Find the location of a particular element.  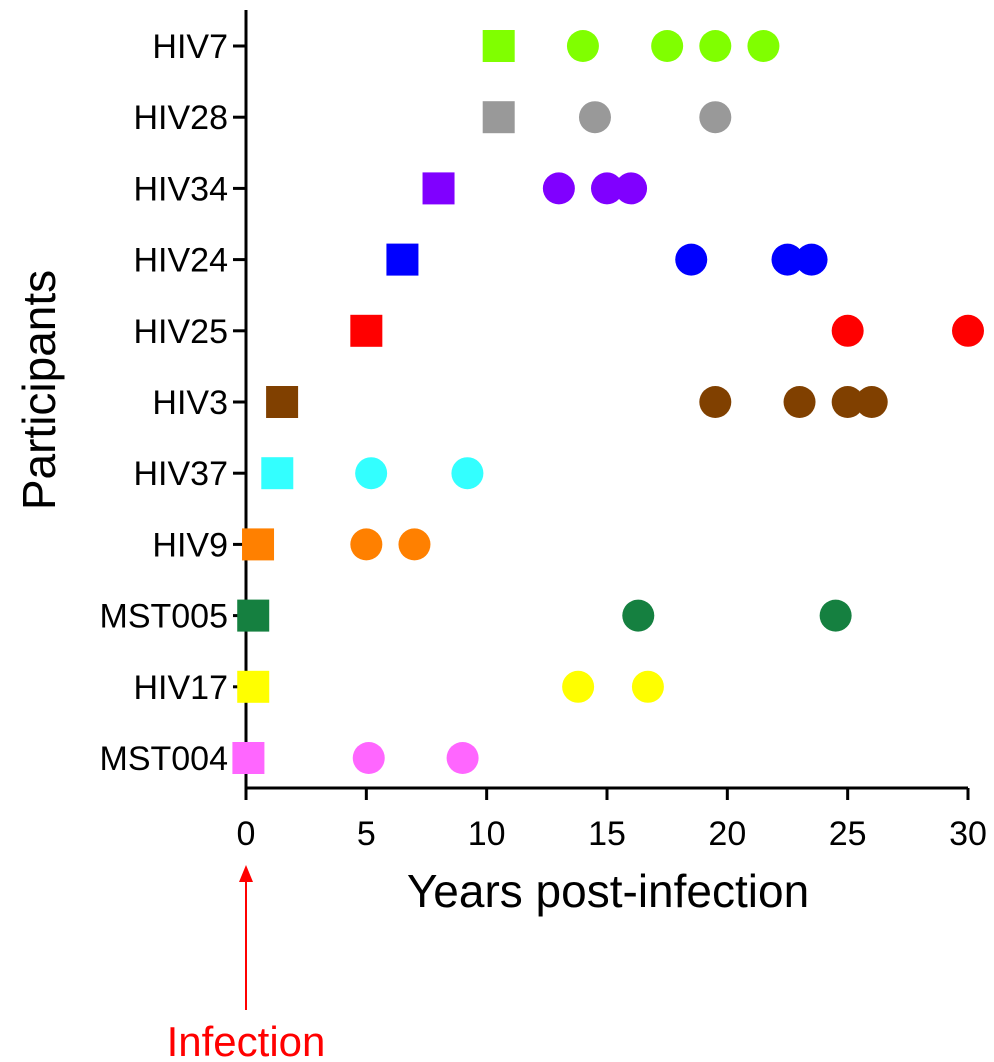

x-tick-label: 10 is located at coordinates (487, 834).